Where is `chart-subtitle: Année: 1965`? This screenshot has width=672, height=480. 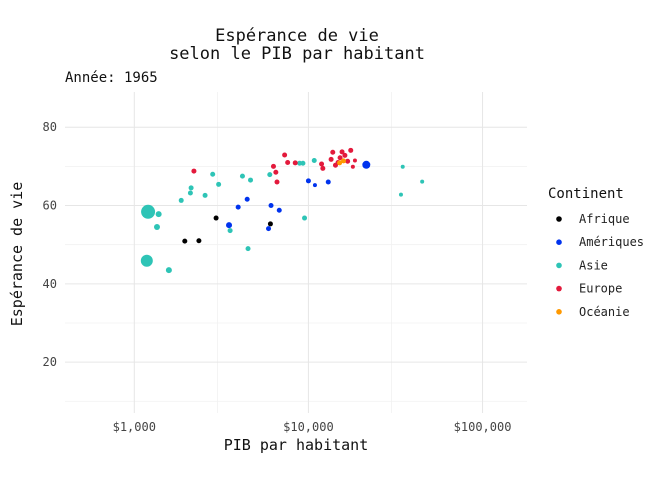 chart-subtitle: Année: 1965 is located at coordinates (111, 78).